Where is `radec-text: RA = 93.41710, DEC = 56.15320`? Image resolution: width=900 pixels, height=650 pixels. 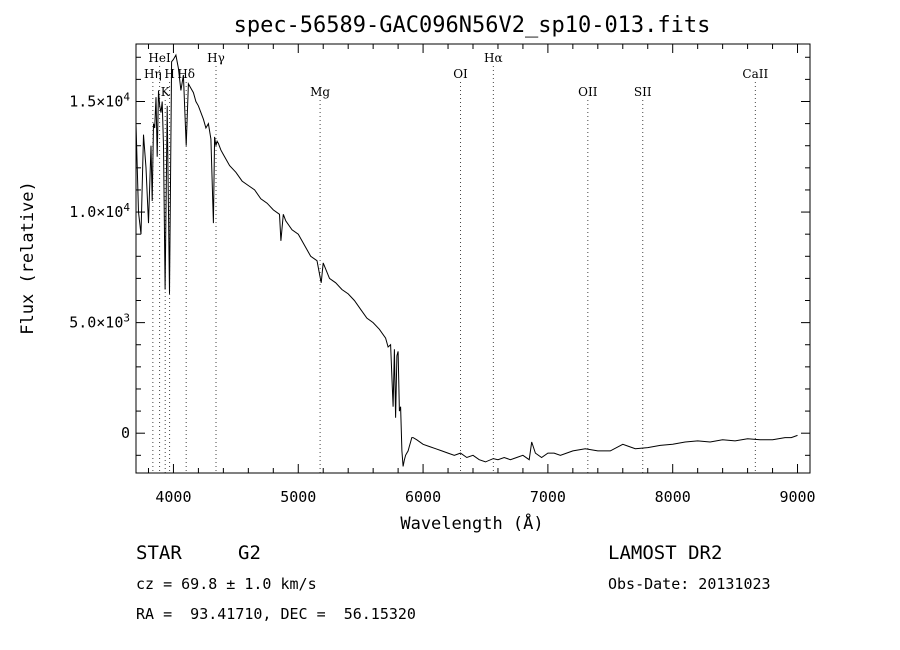
radec-text: RA = 93.41710, DEC = 56.15320 is located at coordinates (276, 614).